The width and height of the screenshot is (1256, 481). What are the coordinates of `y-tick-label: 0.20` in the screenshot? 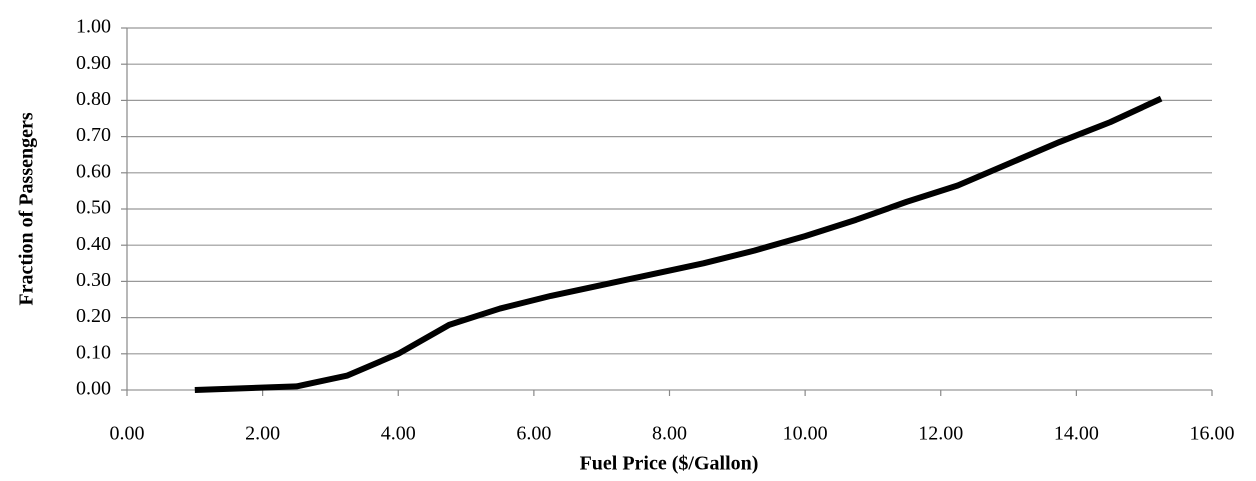 It's located at (93, 316).